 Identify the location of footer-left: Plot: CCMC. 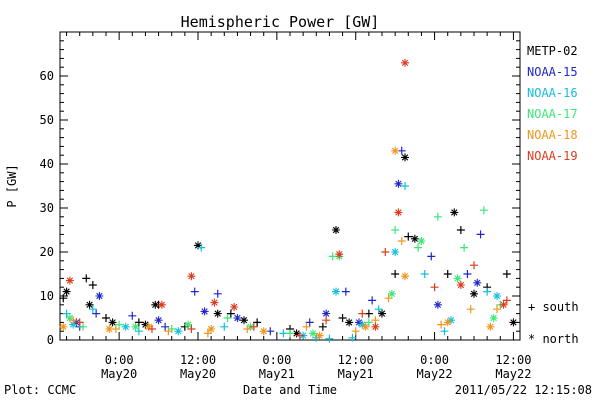
(40, 390).